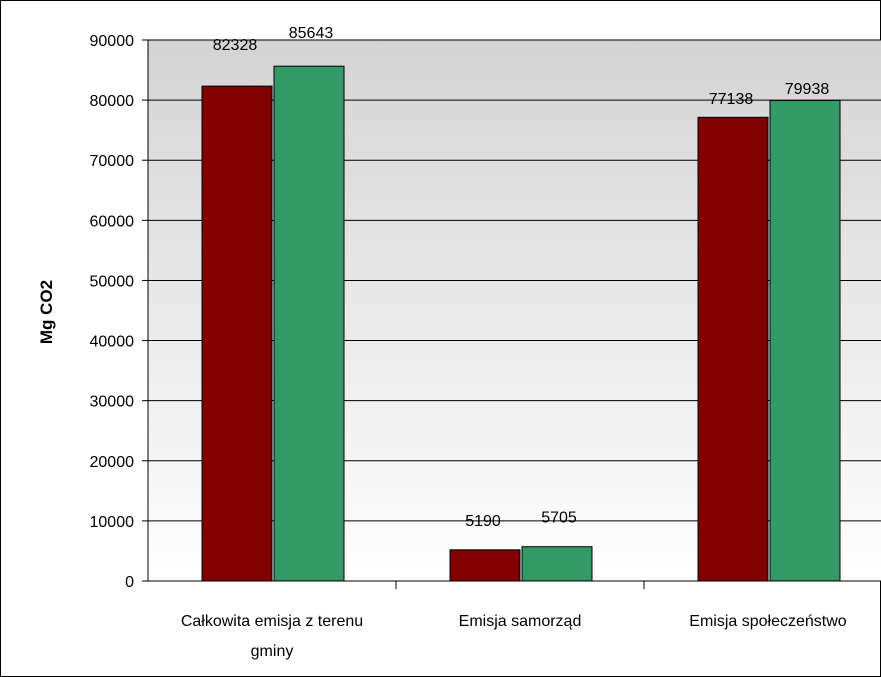 The width and height of the screenshot is (881, 677). What do you see at coordinates (483, 521) in the screenshot?
I see `data-label: 5190` at bounding box center [483, 521].